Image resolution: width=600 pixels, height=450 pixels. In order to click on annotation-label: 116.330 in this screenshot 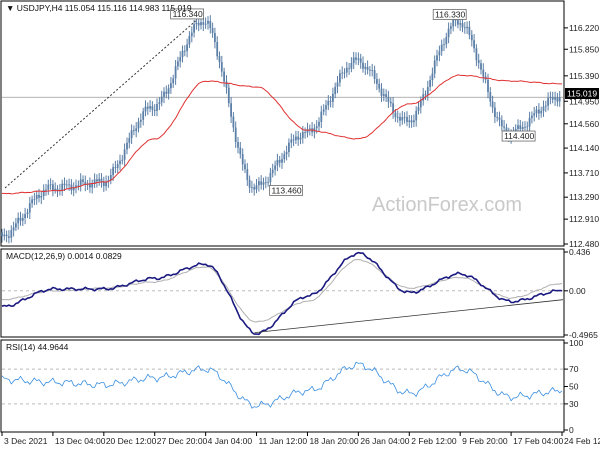, I will do `click(450, 15)`.